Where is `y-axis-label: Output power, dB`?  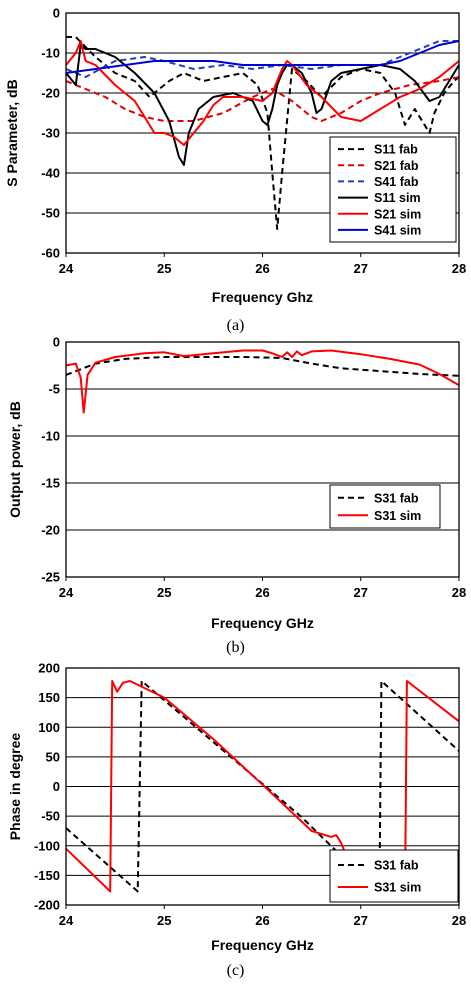
y-axis-label: Output power, dB is located at coordinates (15, 459).